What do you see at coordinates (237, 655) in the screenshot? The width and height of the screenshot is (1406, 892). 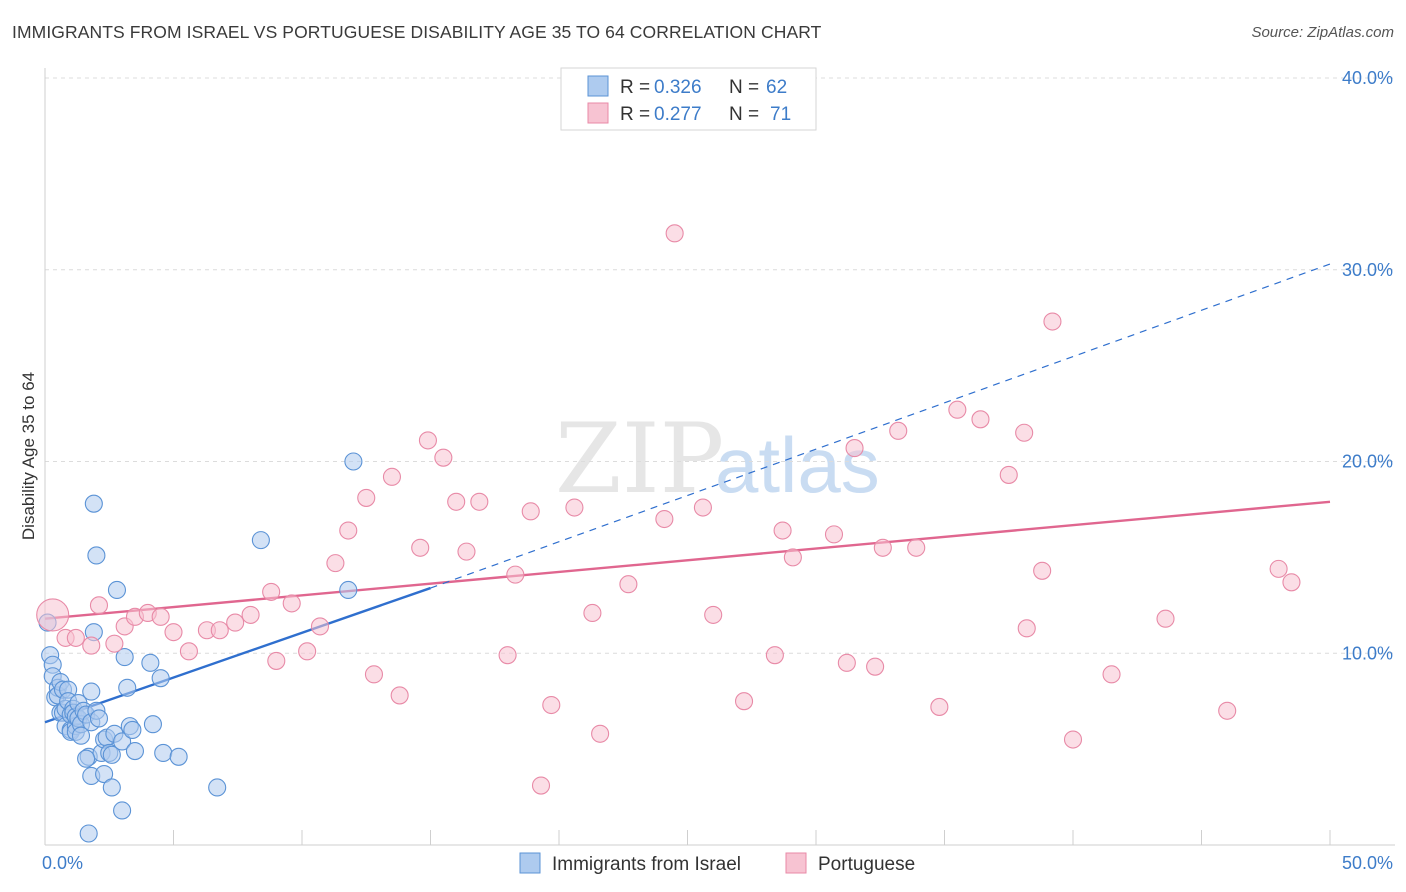 I see `trendline-israel` at bounding box center [237, 655].